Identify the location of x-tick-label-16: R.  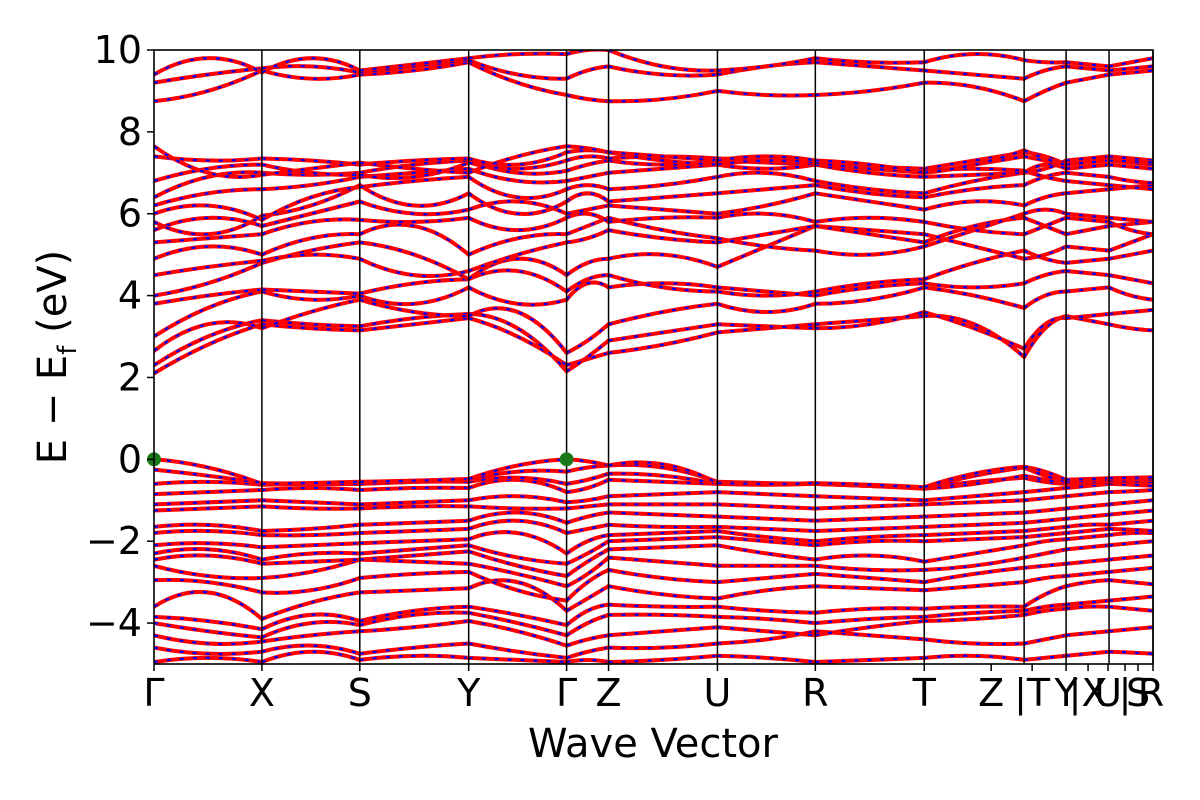
(1151, 693).